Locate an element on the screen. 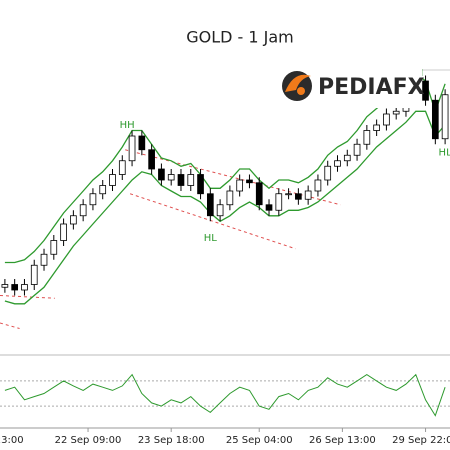 This screenshot has width=450, height=450. logo-icon-accent is located at coordinates (298, 83).